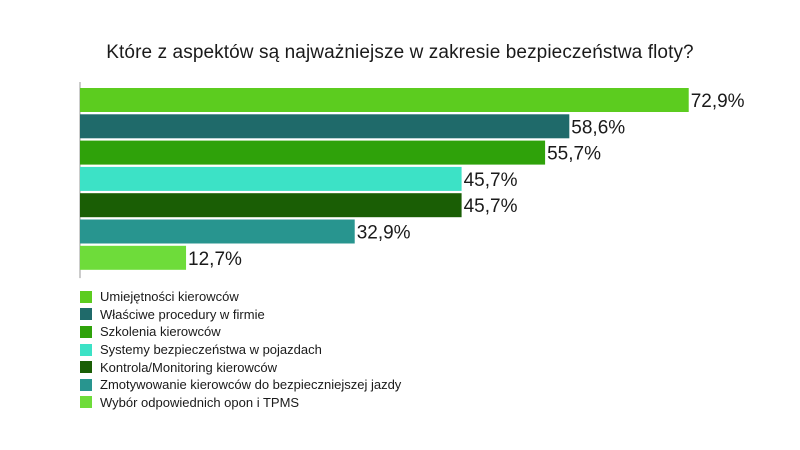  I want to click on bar-value-label-6: 32,9%, so click(384, 233).